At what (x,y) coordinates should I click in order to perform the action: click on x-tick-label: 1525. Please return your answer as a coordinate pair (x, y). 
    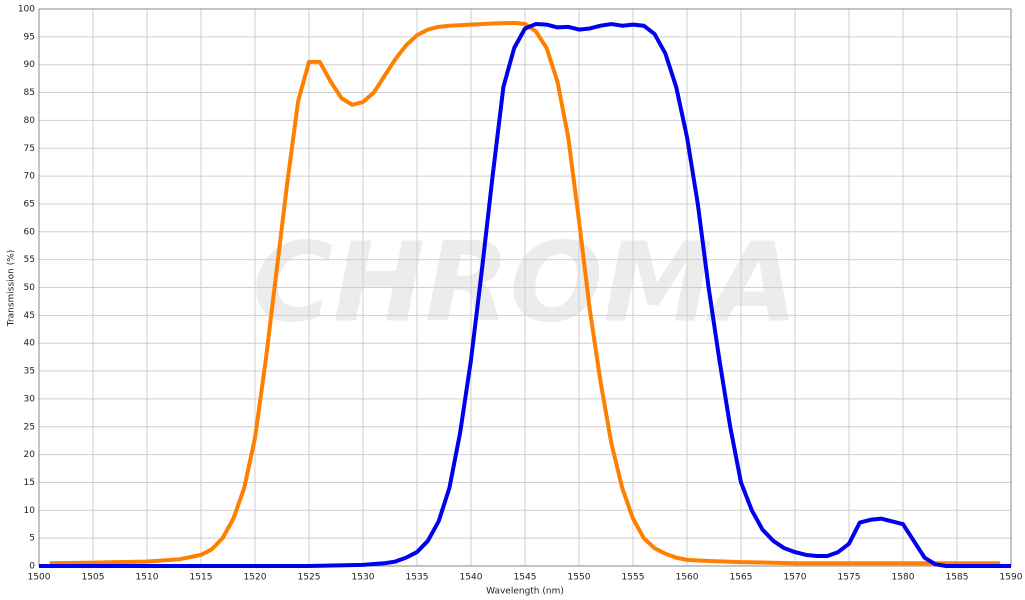
    Looking at the image, I should click on (309, 578).